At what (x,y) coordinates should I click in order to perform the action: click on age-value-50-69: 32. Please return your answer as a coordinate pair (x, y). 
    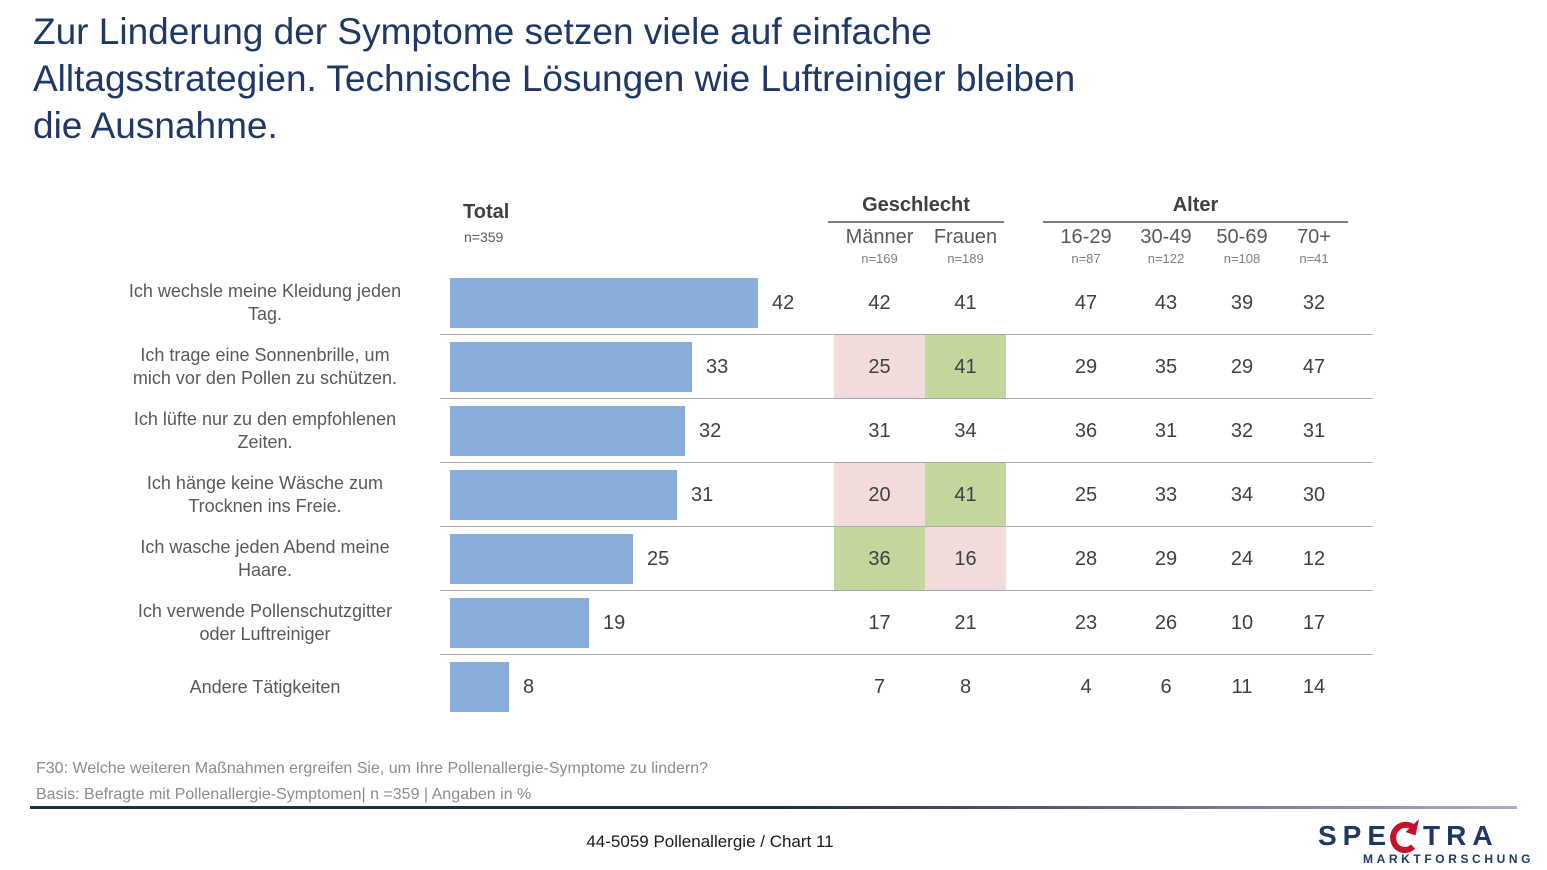
    Looking at the image, I should click on (1242, 430).